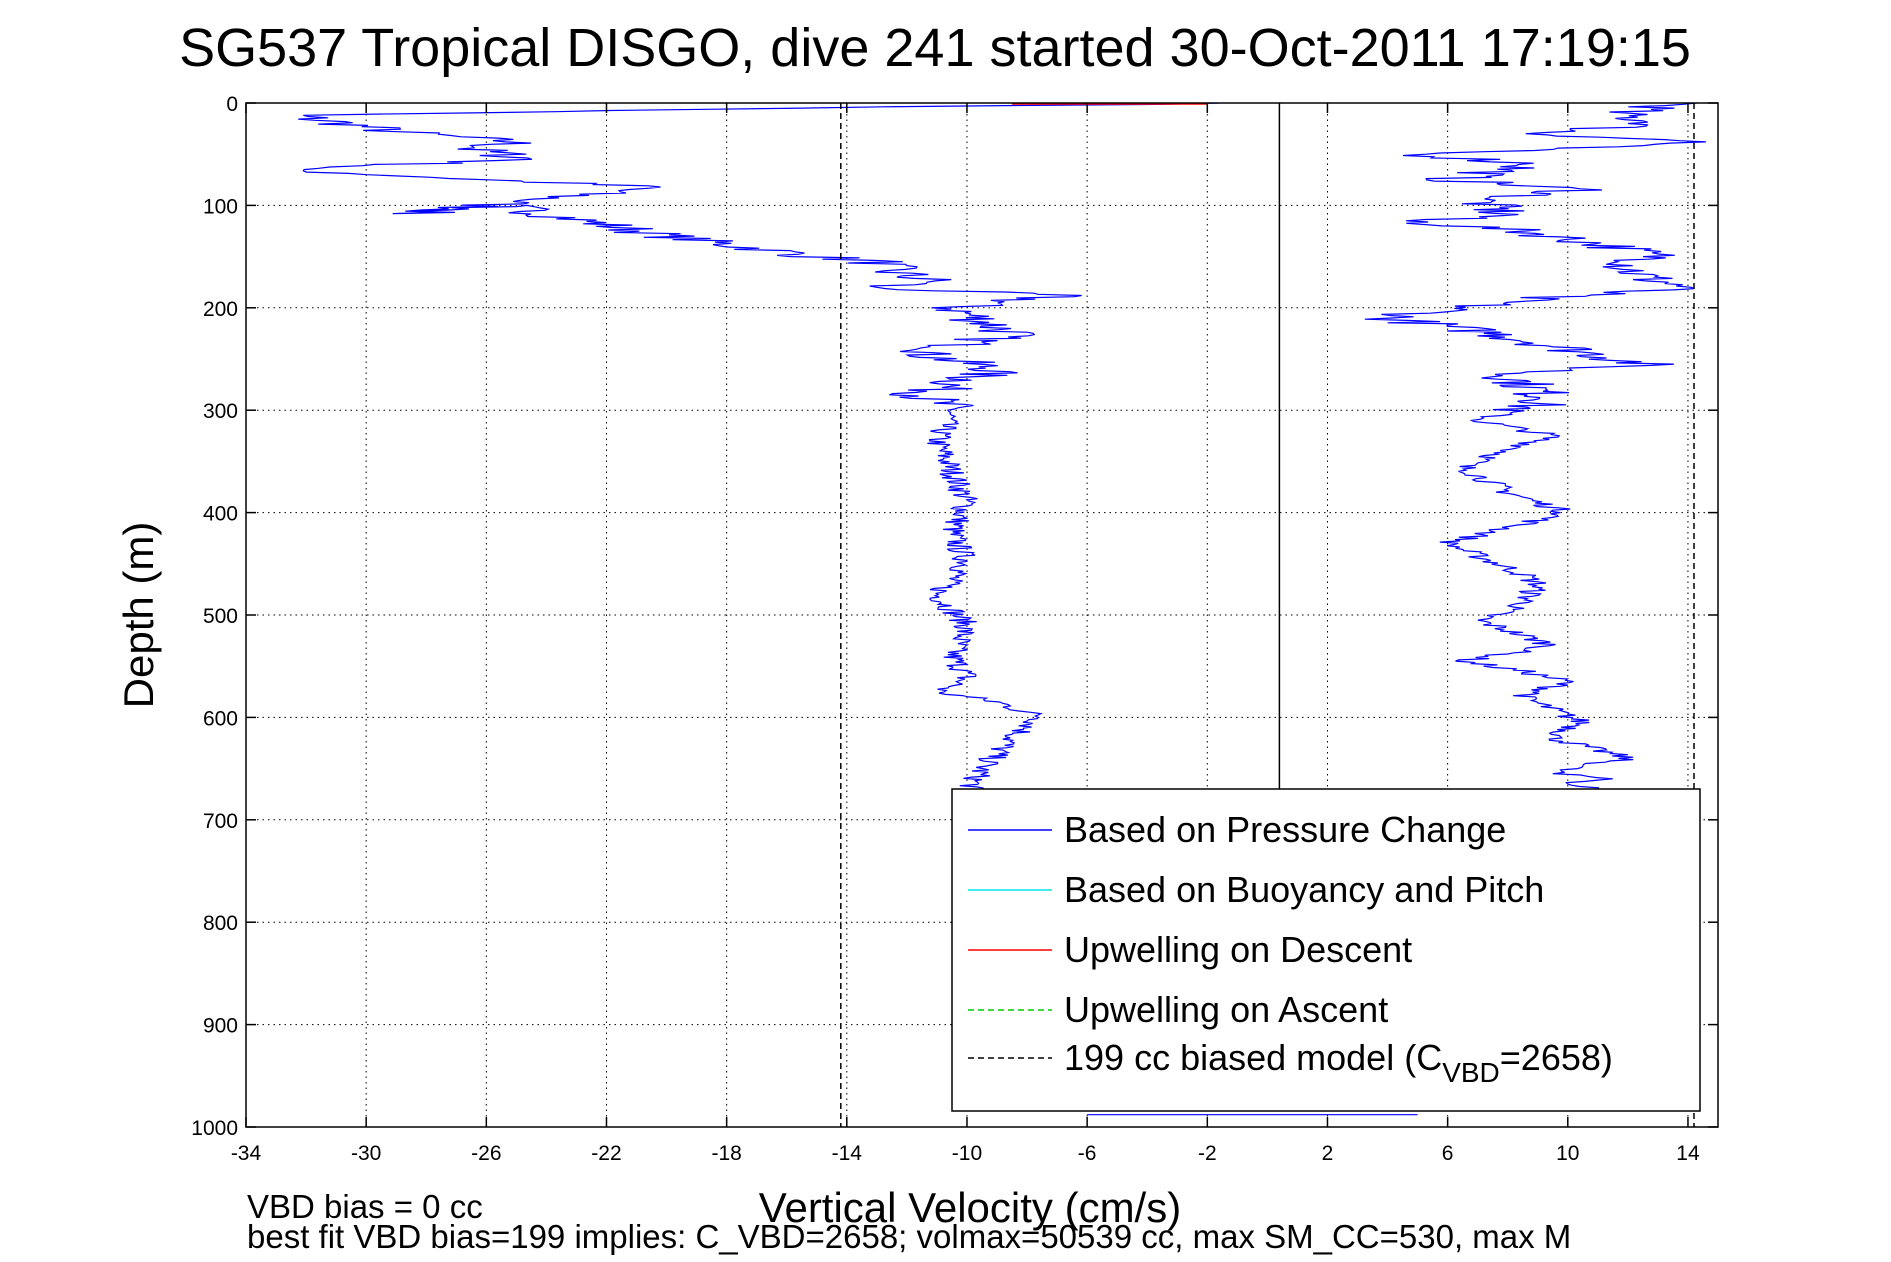 This screenshot has width=1891, height=1262. What do you see at coordinates (365, 1206) in the screenshot?
I see `bias-note: VBD bias = 0 cc` at bounding box center [365, 1206].